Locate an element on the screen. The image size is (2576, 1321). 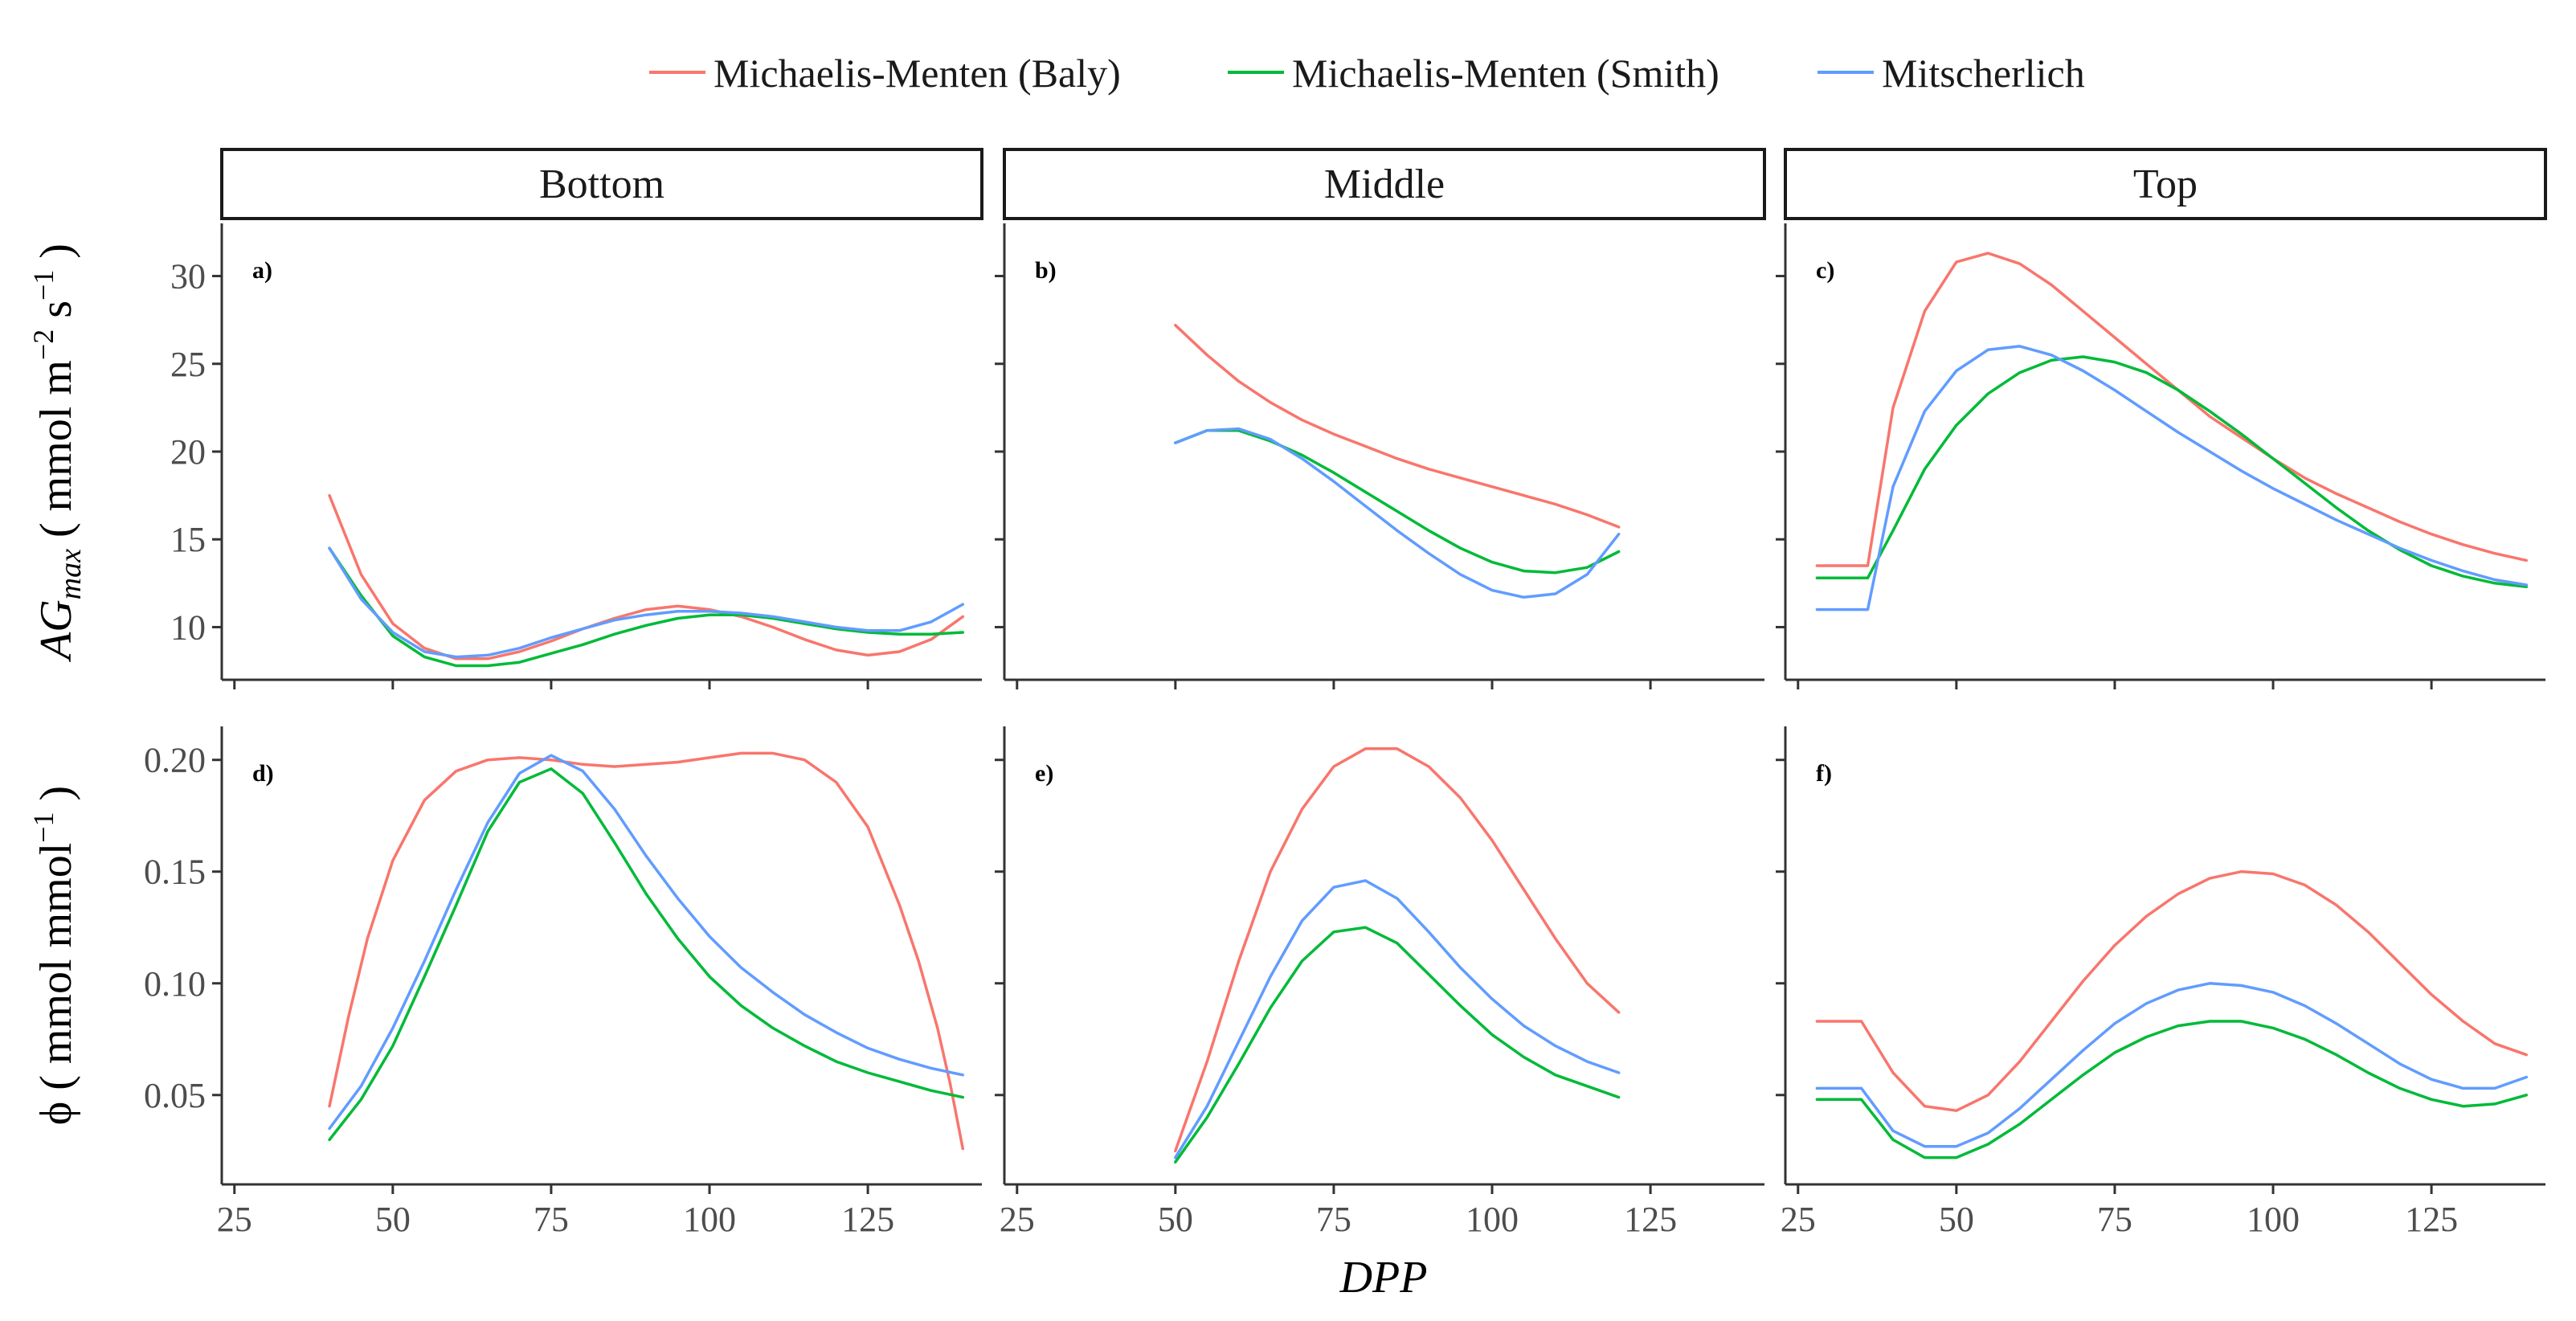
y-axis-title-top: AGmax ( mmol m−2 s−1 ) is located at coordinates (57, 453).